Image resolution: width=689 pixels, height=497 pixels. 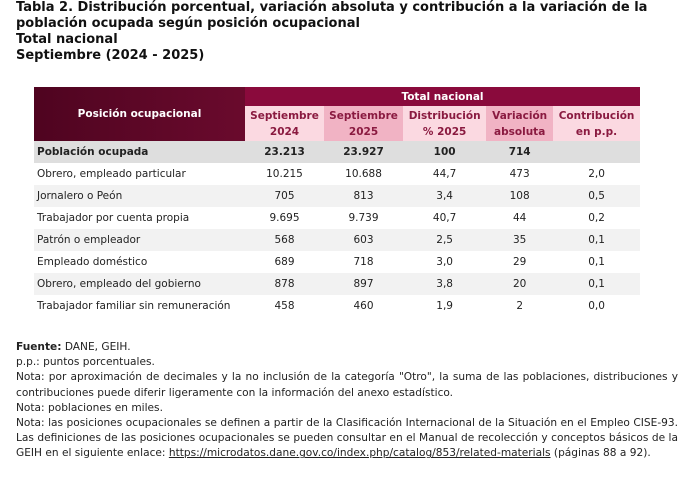 I want to click on column-header: Variación absoluta, so click(x=520, y=123).